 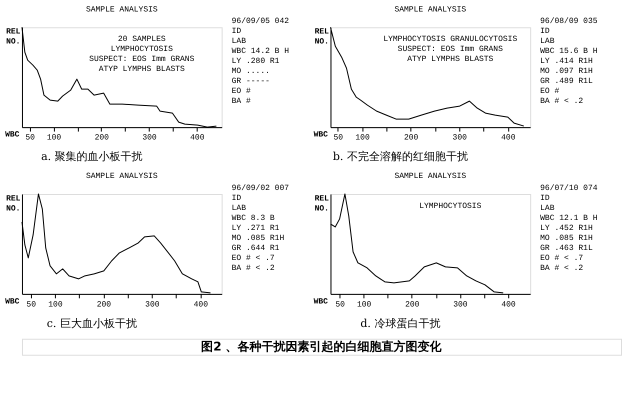 I want to click on text: 图2 、各种干扰因素引起的白细胞直方图变化, so click(x=322, y=347).